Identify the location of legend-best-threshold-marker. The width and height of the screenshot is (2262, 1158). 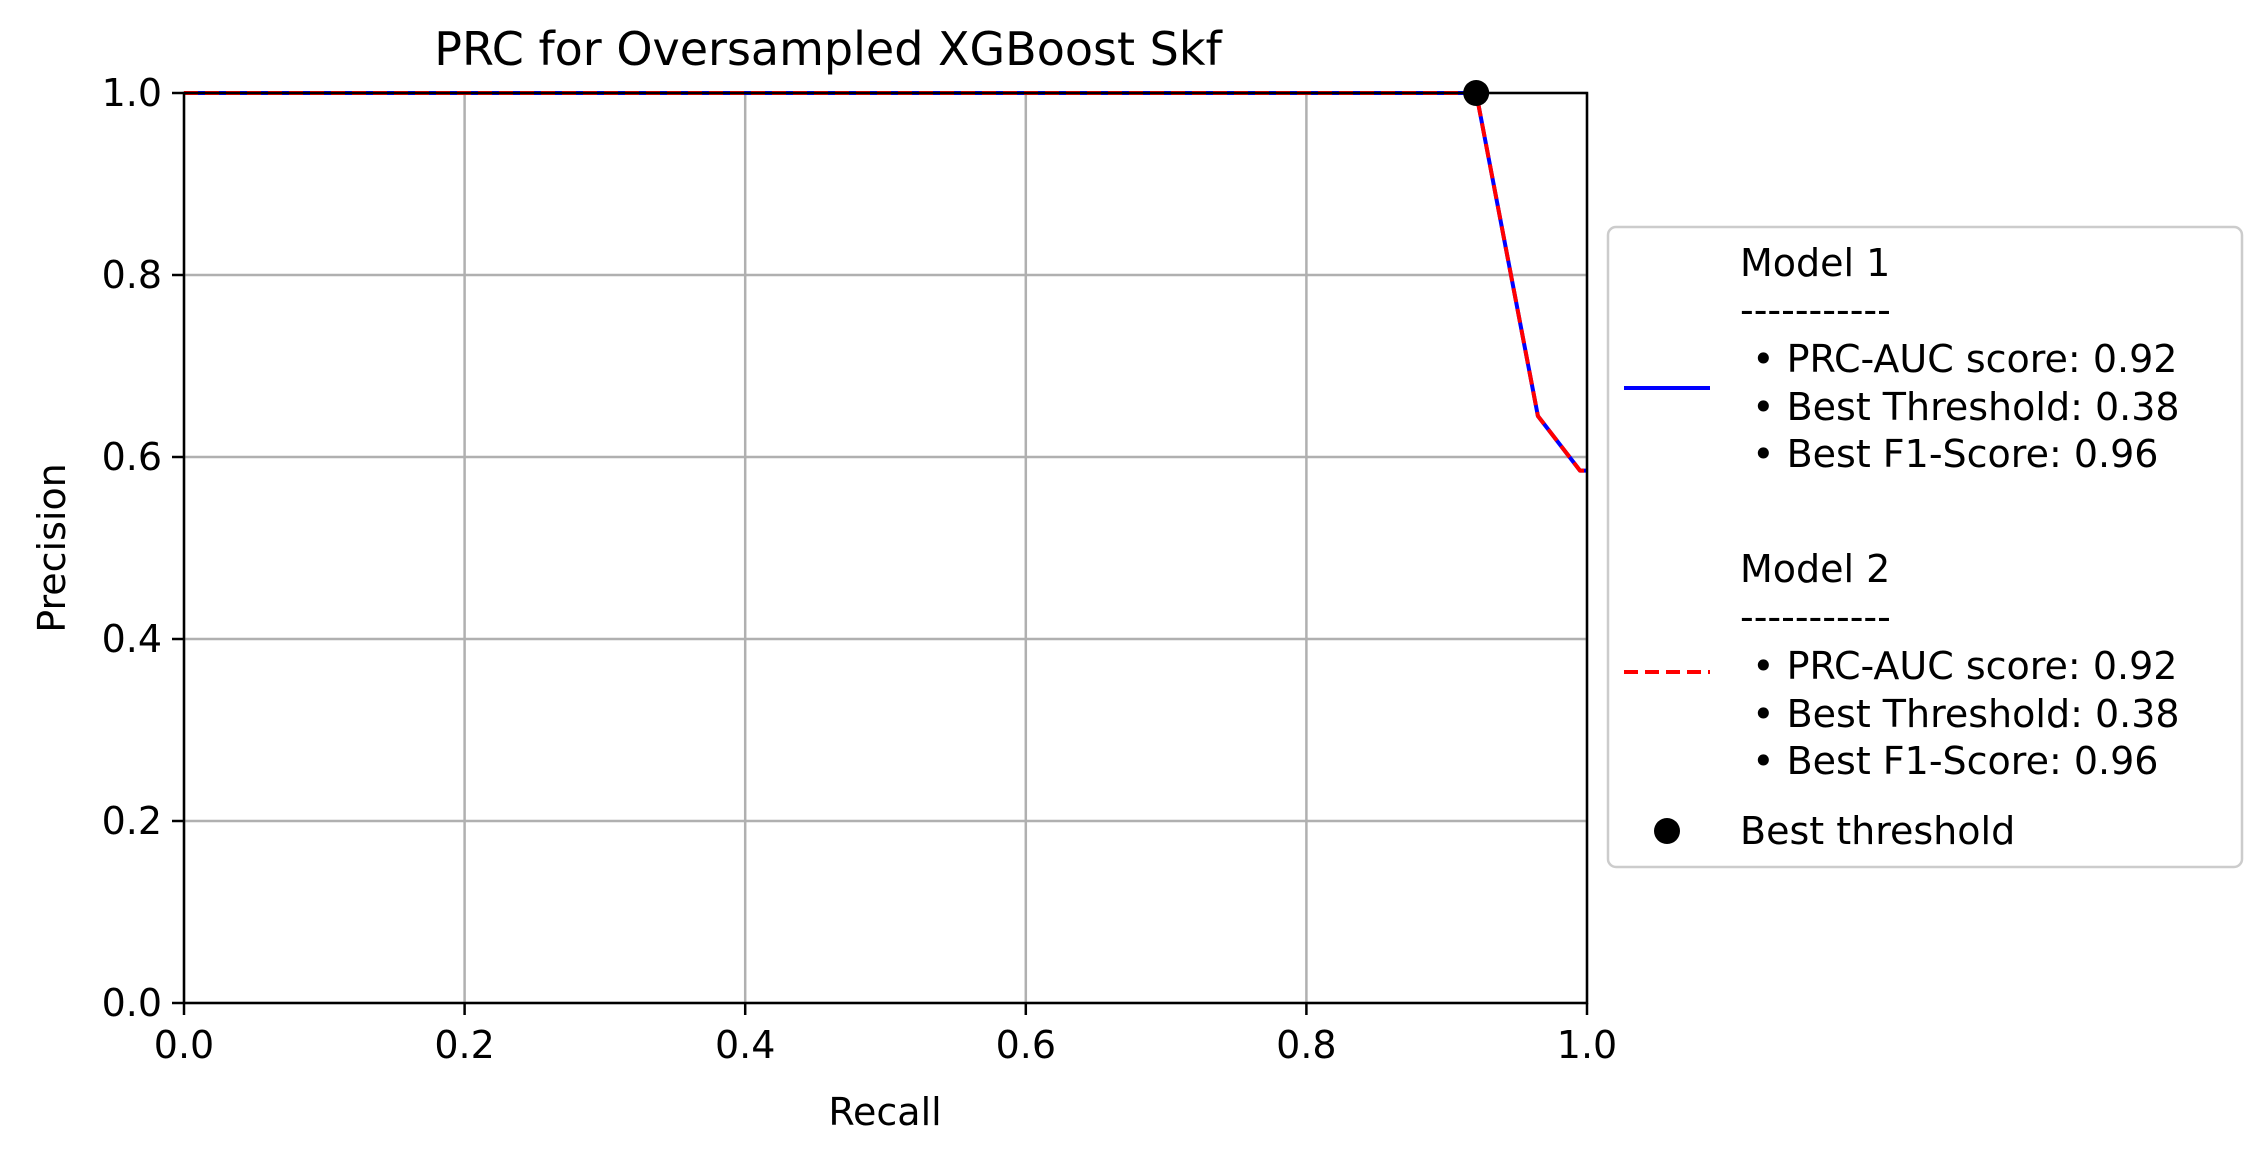
(1667, 831).